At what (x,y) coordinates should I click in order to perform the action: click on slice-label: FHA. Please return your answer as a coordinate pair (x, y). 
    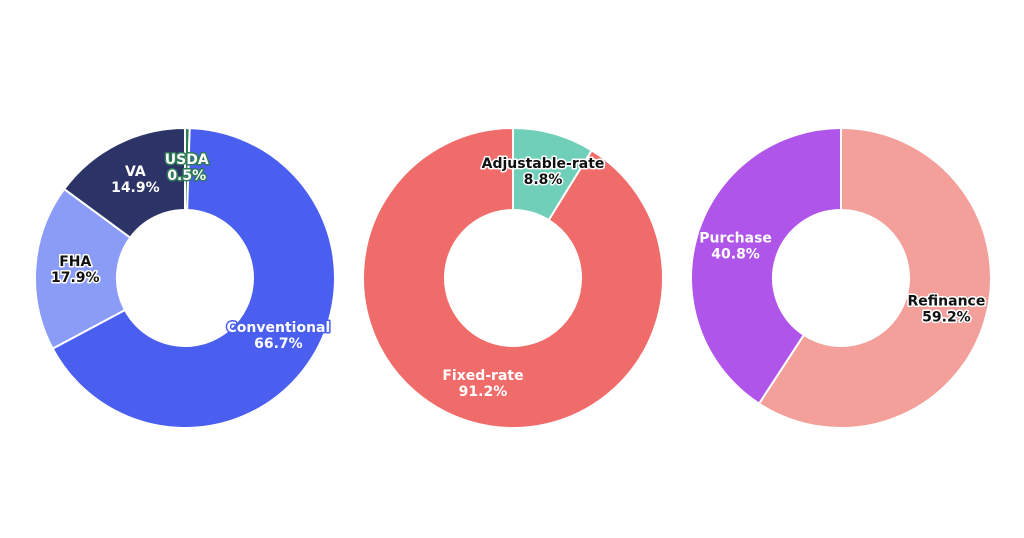
    Looking at the image, I should click on (75, 262).